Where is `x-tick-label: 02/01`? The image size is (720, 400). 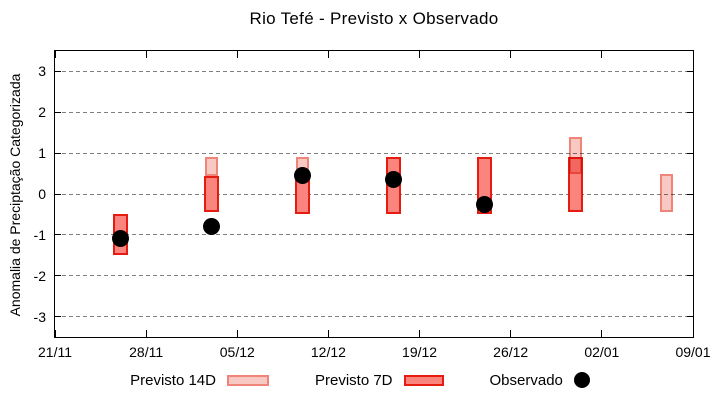 x-tick-label: 02/01 is located at coordinates (602, 352).